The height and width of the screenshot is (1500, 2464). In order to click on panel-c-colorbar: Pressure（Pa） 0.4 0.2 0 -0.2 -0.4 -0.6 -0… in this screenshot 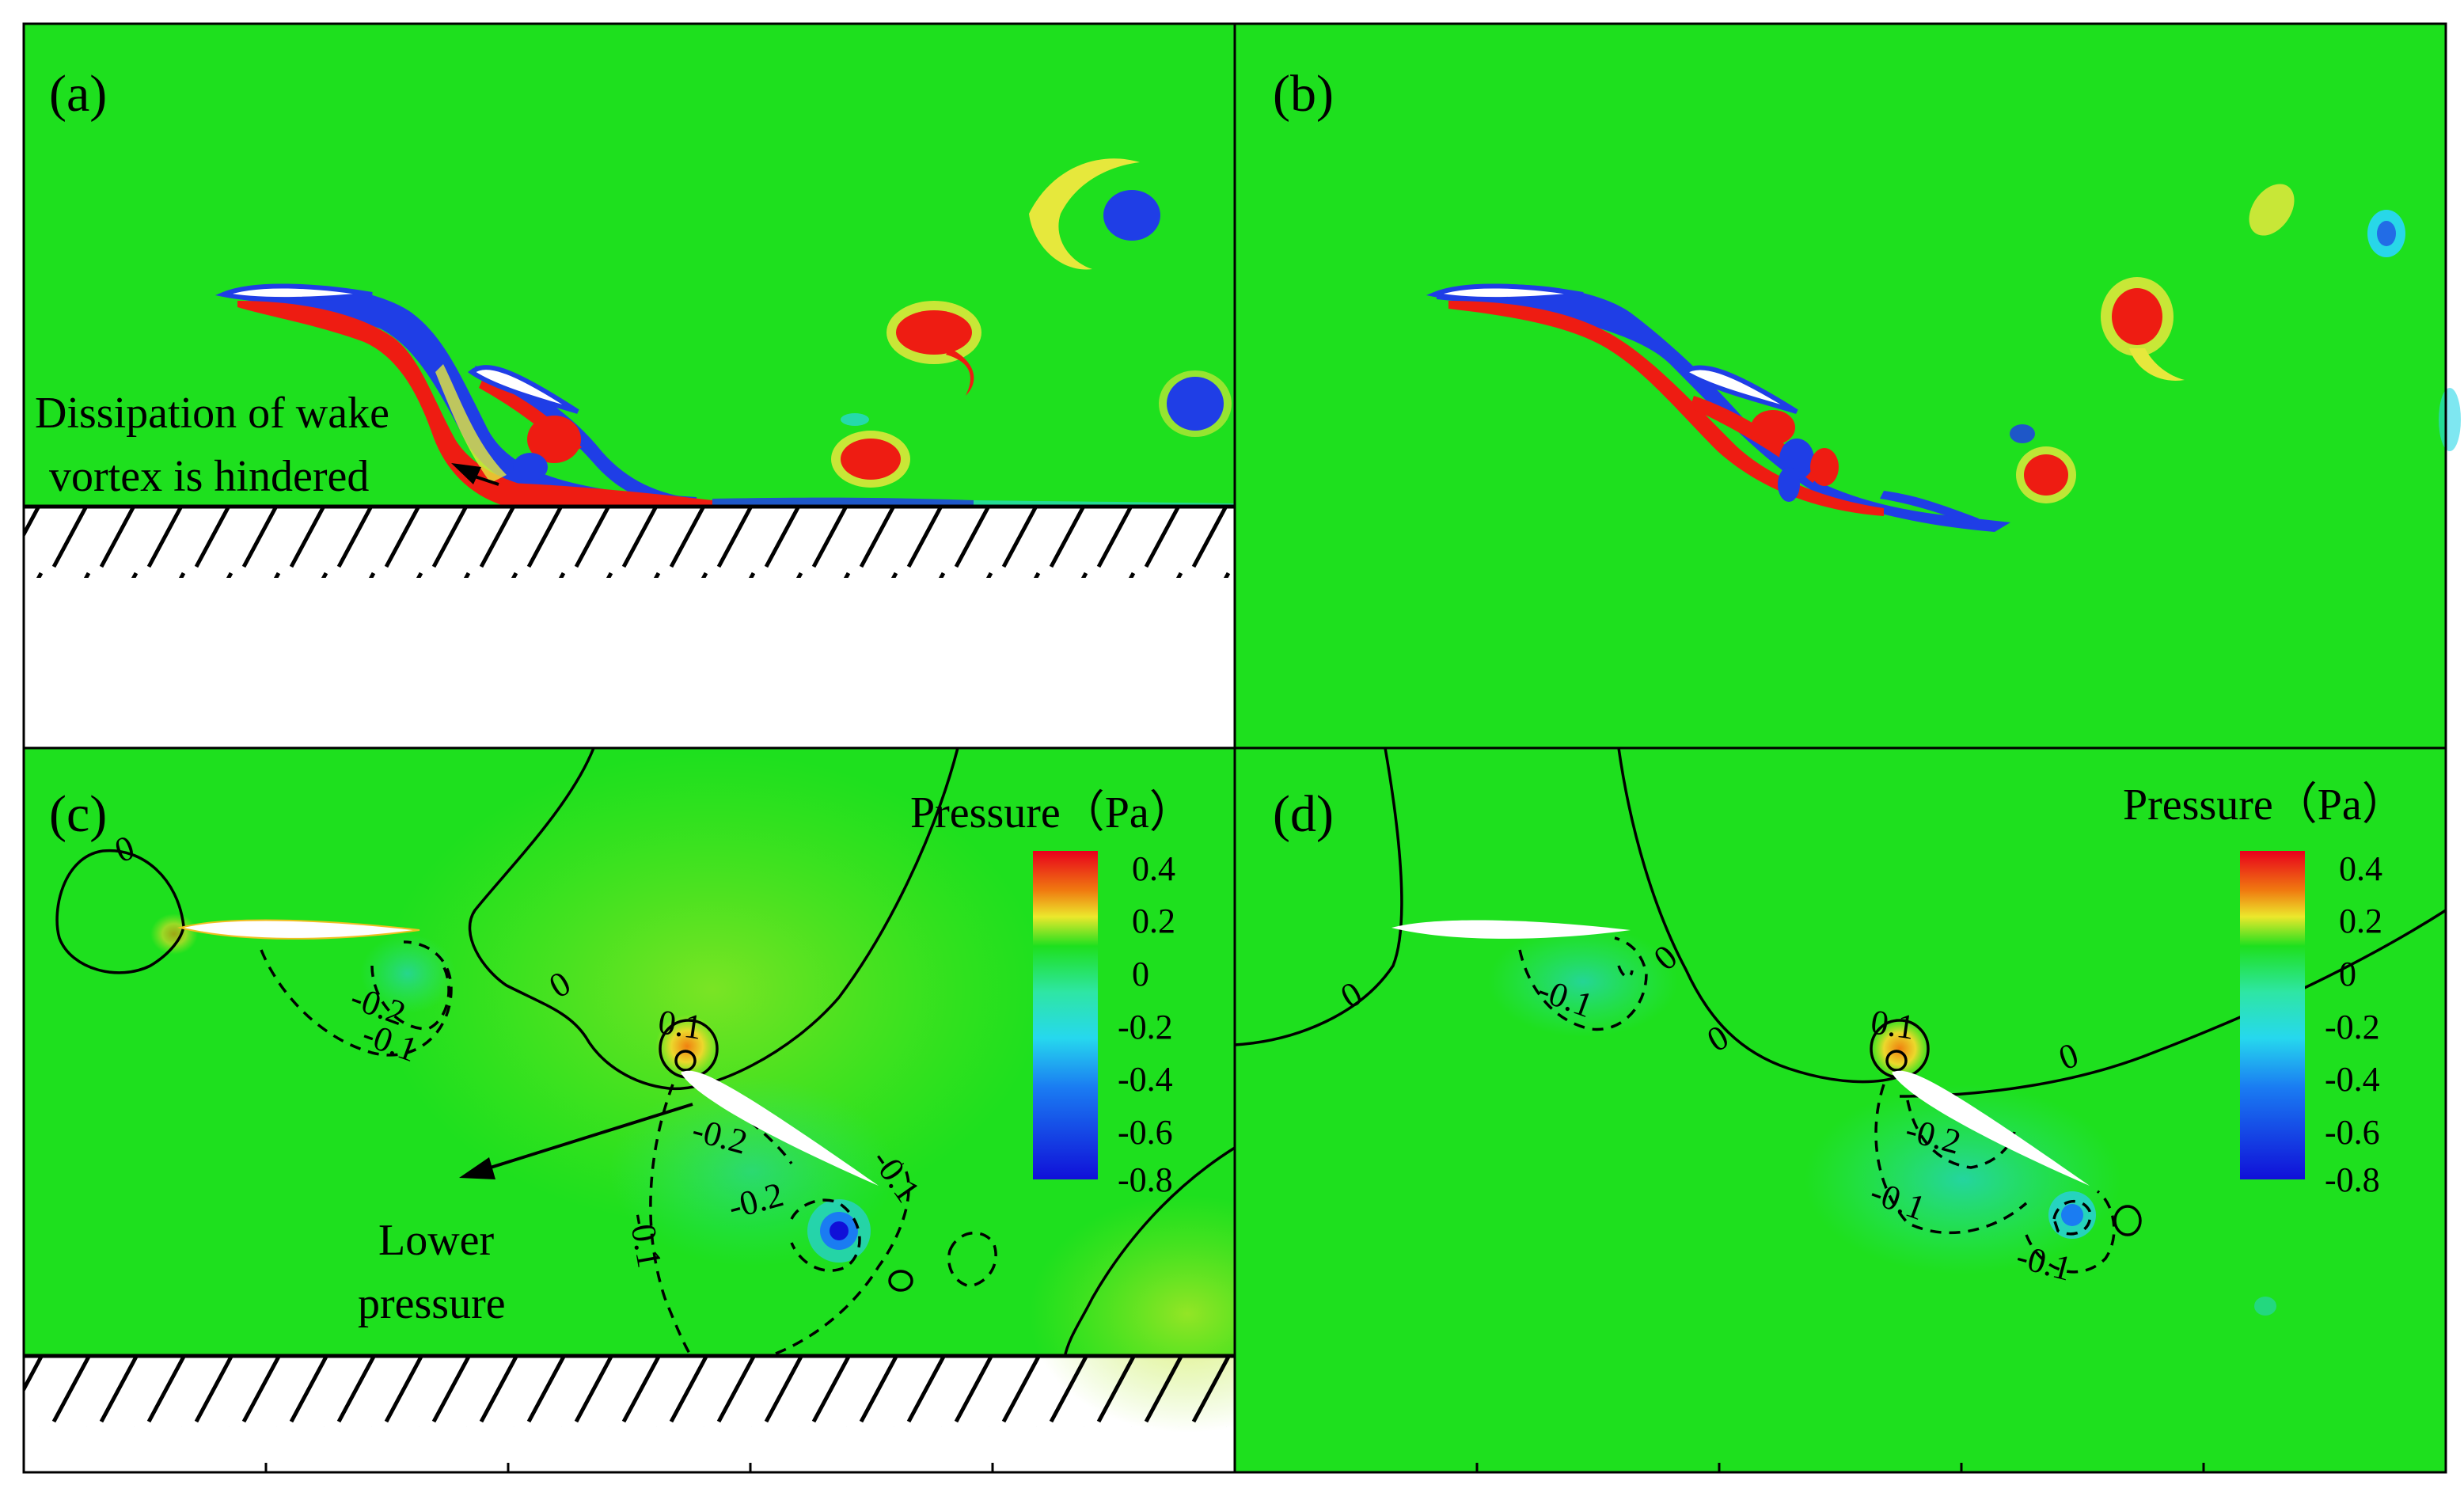, I will do `click(1052, 993)`.